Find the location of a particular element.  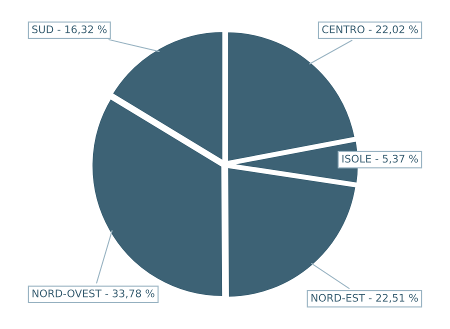

slice-label: NORD-OVEST - 33,78 % is located at coordinates (93, 293).